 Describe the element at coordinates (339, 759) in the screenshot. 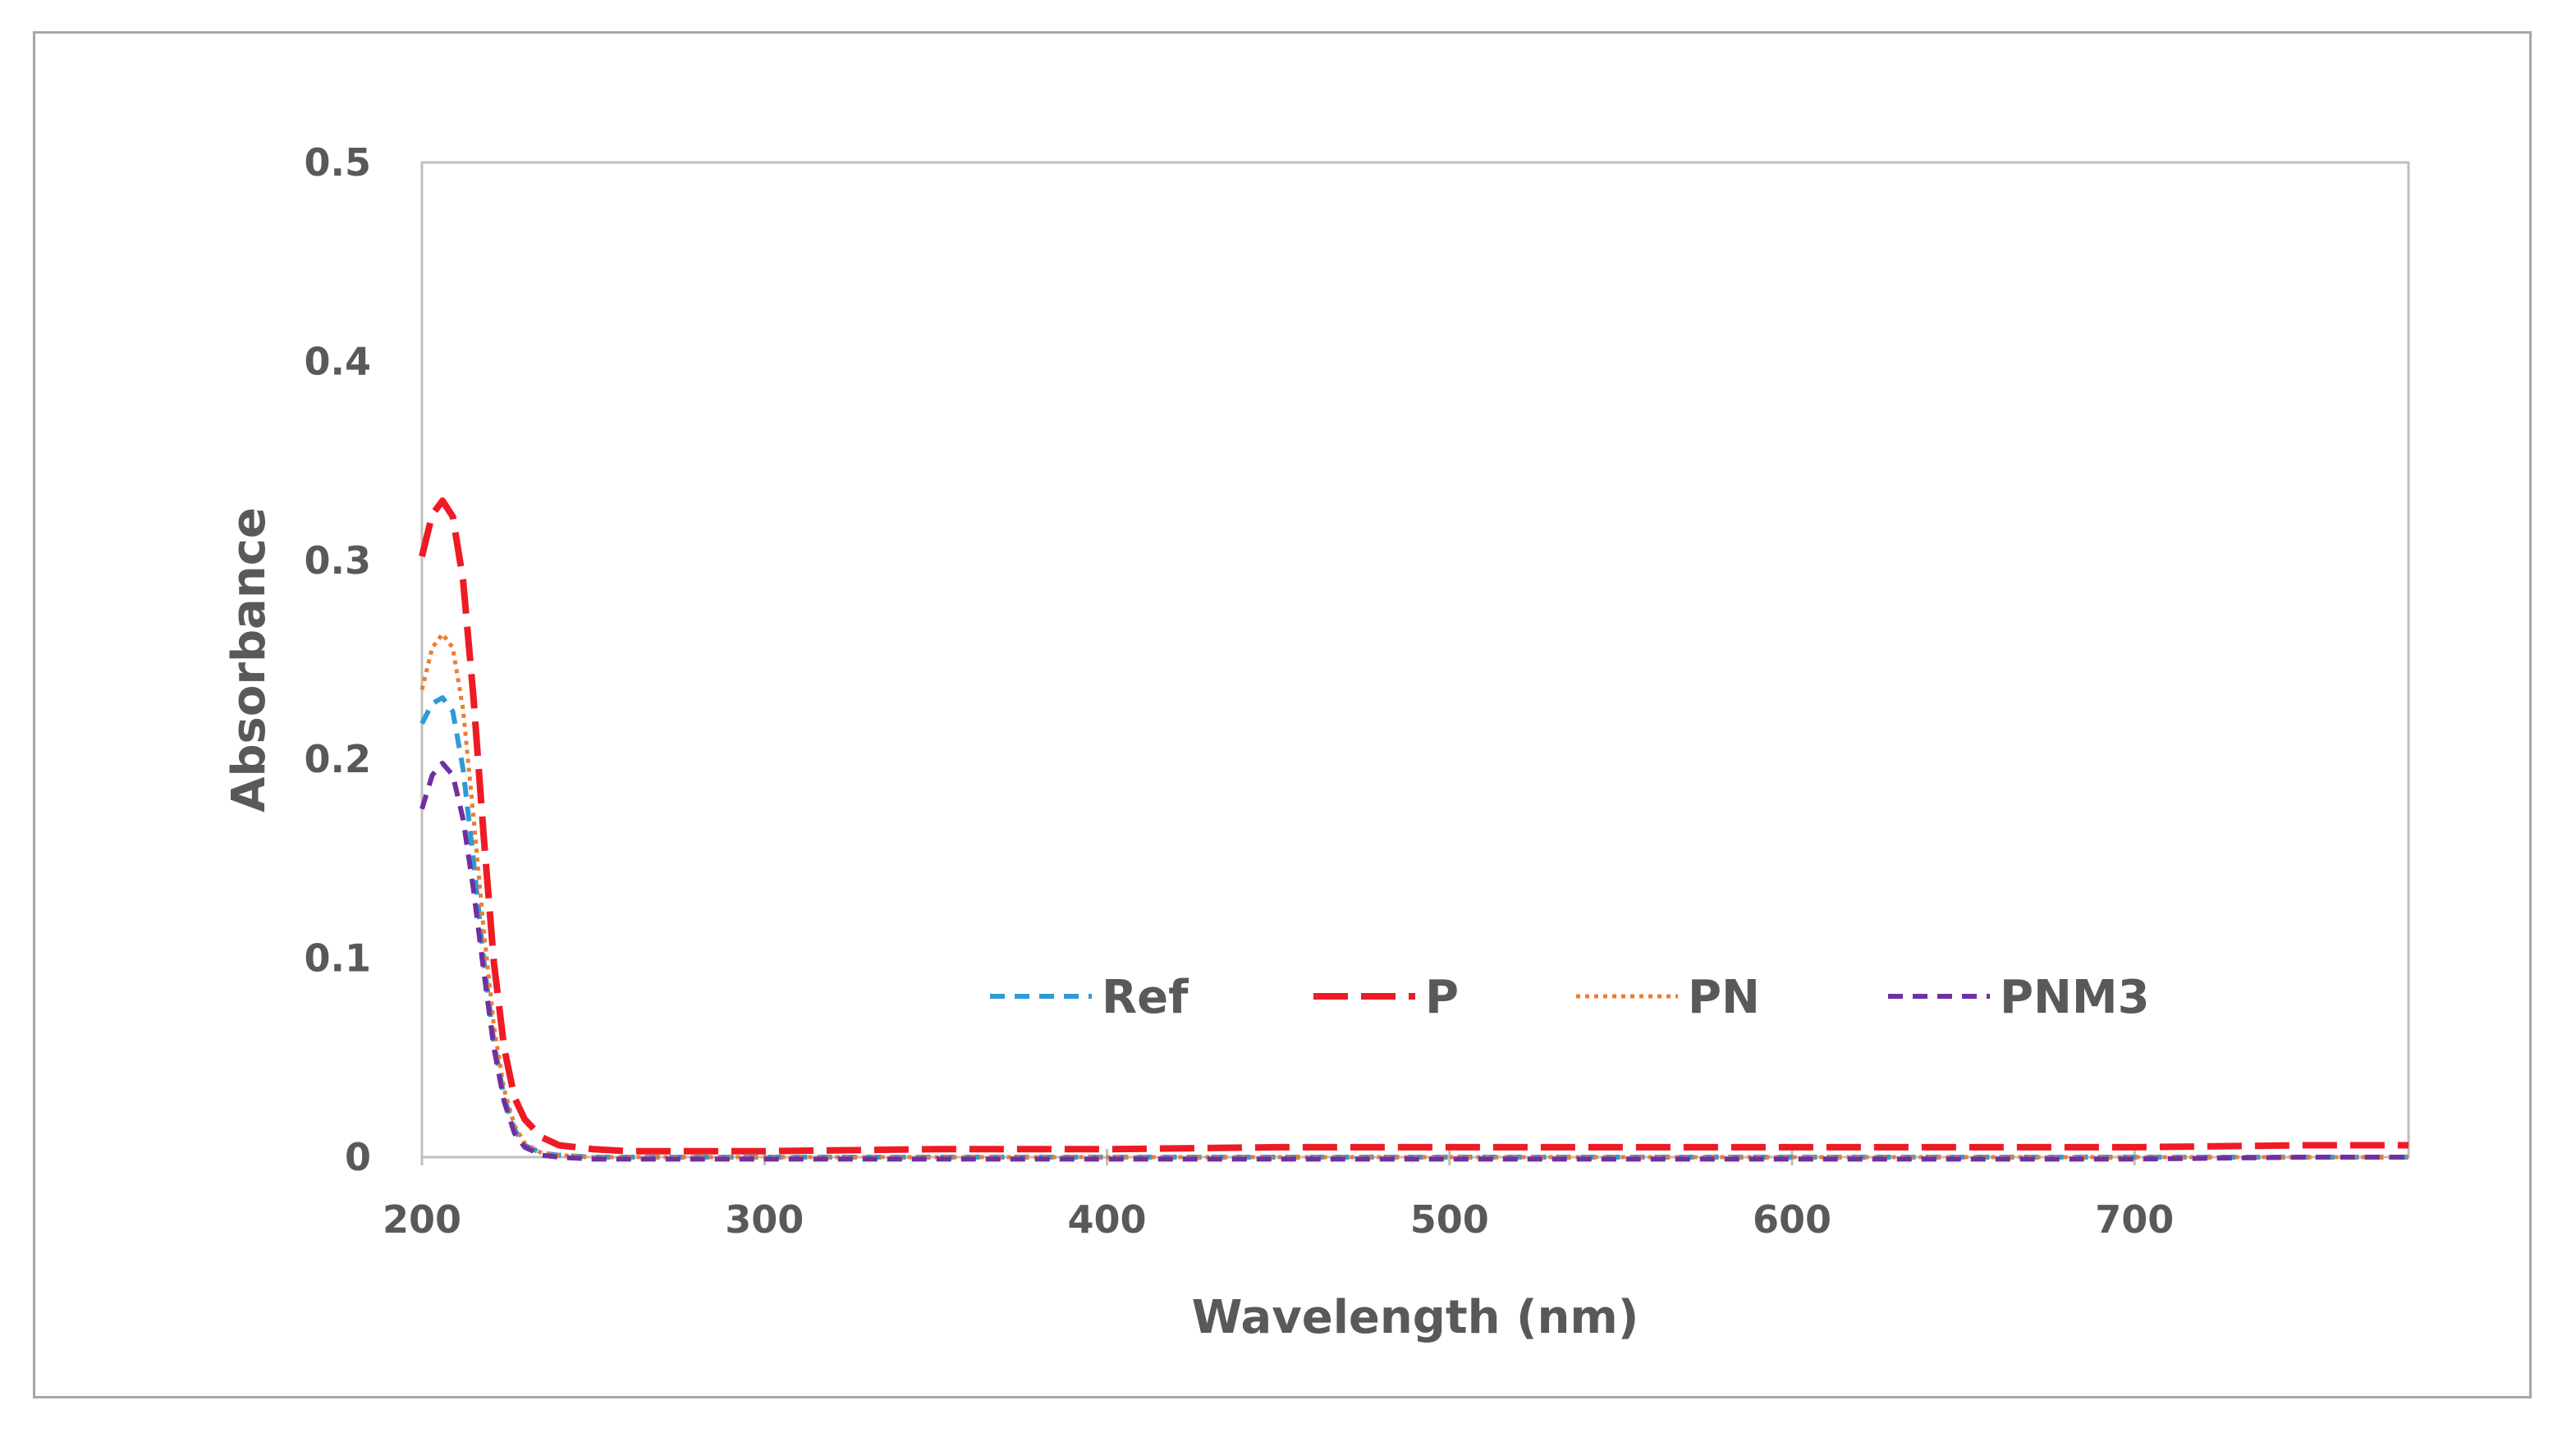

I see `y-tick-label: 0.2` at that location.